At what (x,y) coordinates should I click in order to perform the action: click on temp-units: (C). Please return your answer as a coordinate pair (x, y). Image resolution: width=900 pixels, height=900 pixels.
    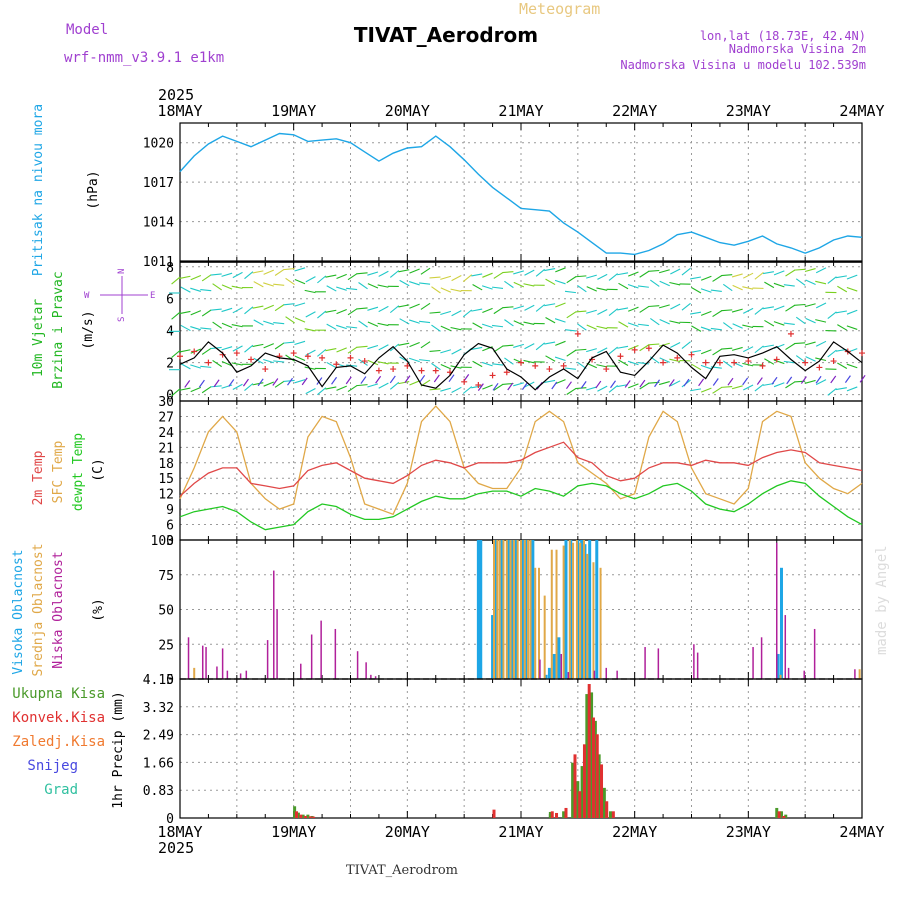
    Looking at the image, I should click on (98, 469).